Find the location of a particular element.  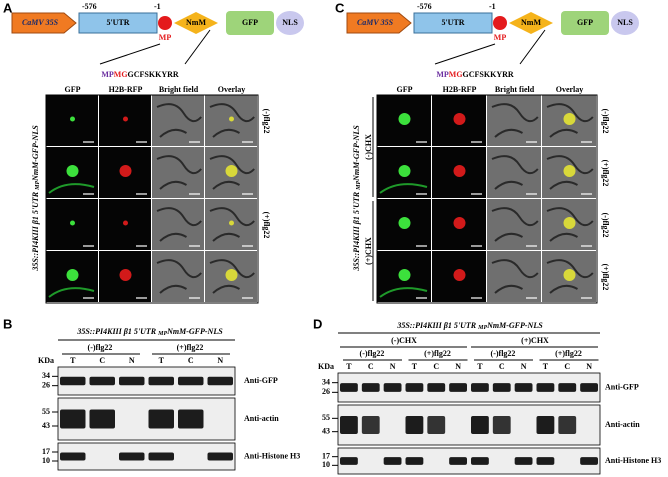

nls-label: NLS is located at coordinates (625, 22).